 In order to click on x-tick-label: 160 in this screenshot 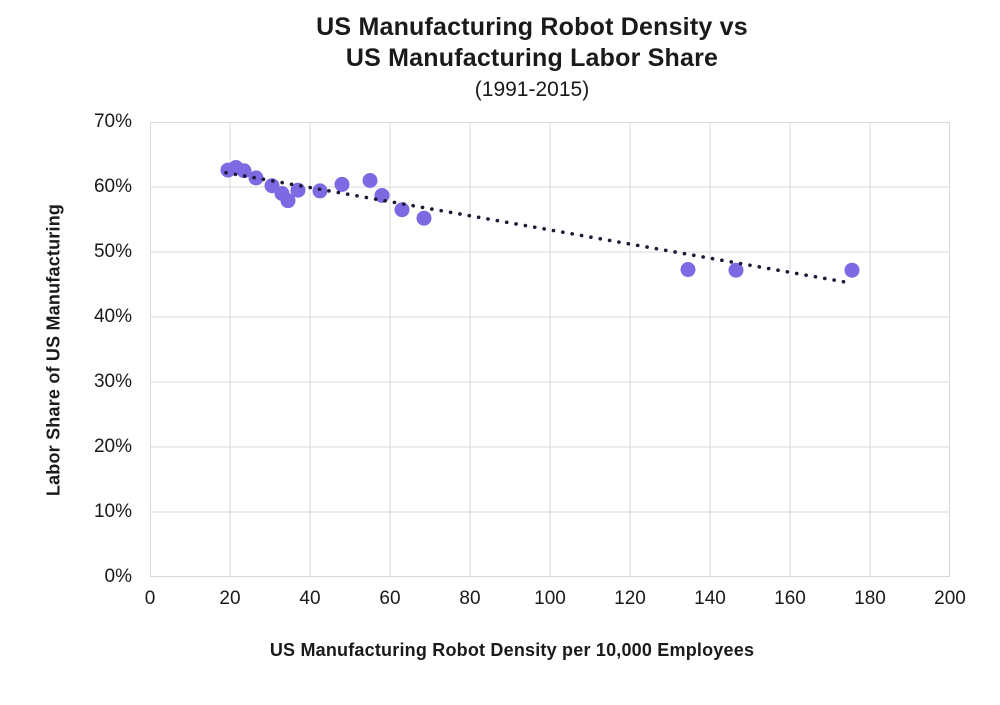, I will do `click(790, 598)`.